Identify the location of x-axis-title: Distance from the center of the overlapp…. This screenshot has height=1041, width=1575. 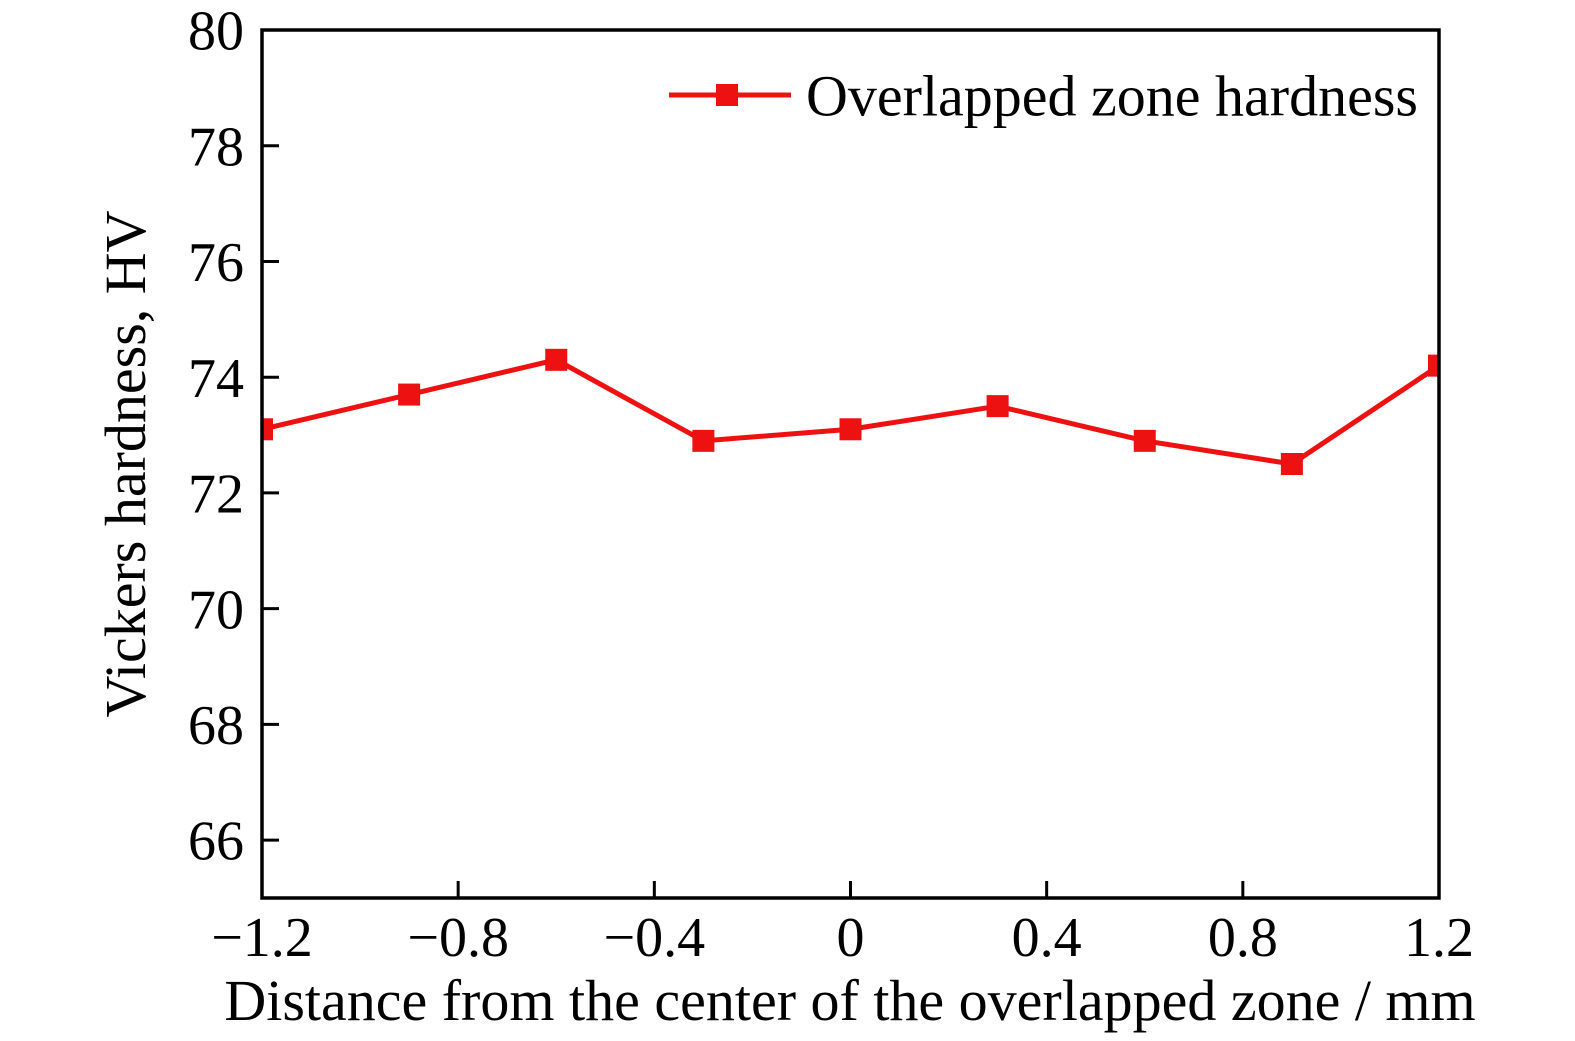
(849, 1000).